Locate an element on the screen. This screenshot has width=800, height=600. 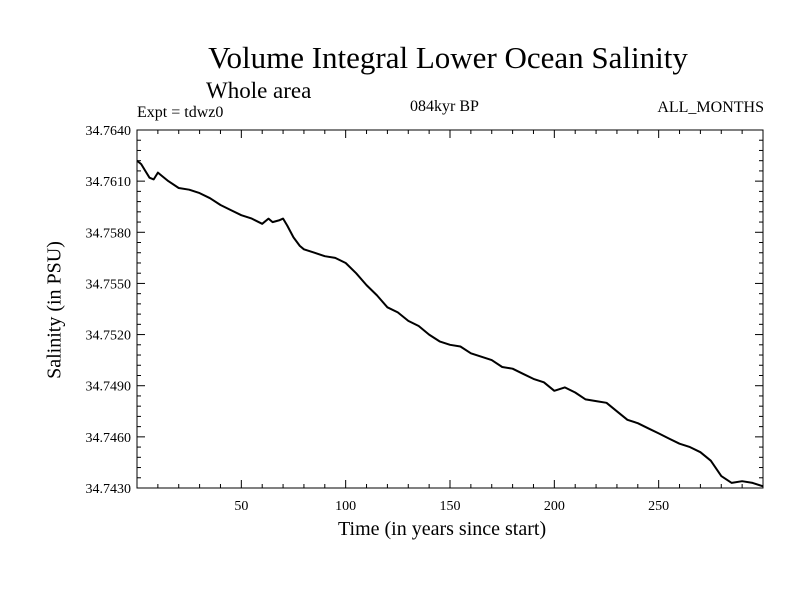
x-tick-label: 250 is located at coordinates (658, 506).